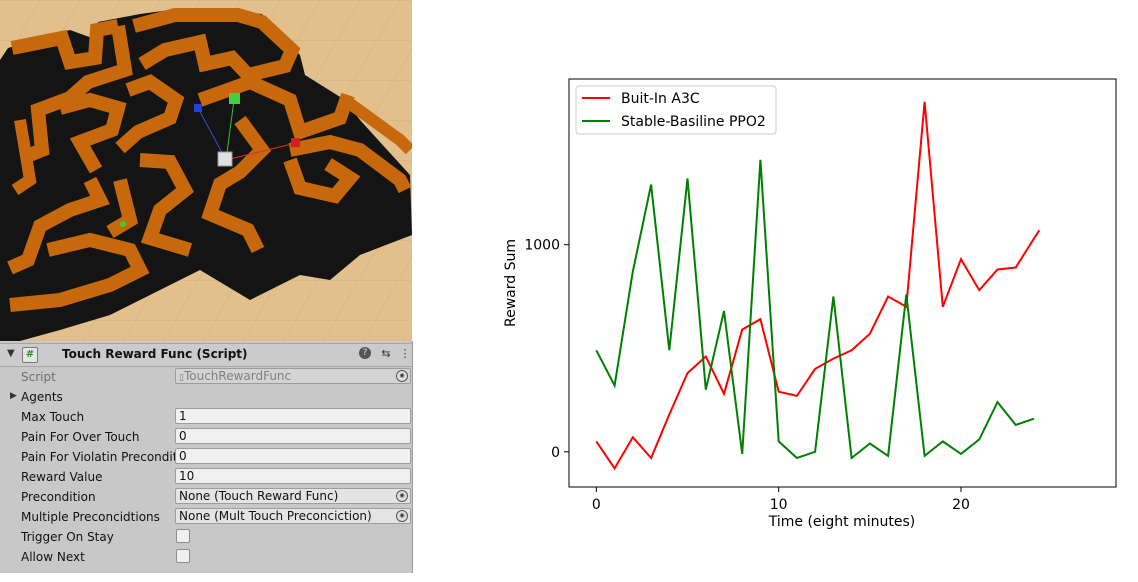 Image resolution: width=1138 pixels, height=582 pixels. What do you see at coordinates (247, 130) in the screenshot?
I see `transform-gizmo` at bounding box center [247, 130].